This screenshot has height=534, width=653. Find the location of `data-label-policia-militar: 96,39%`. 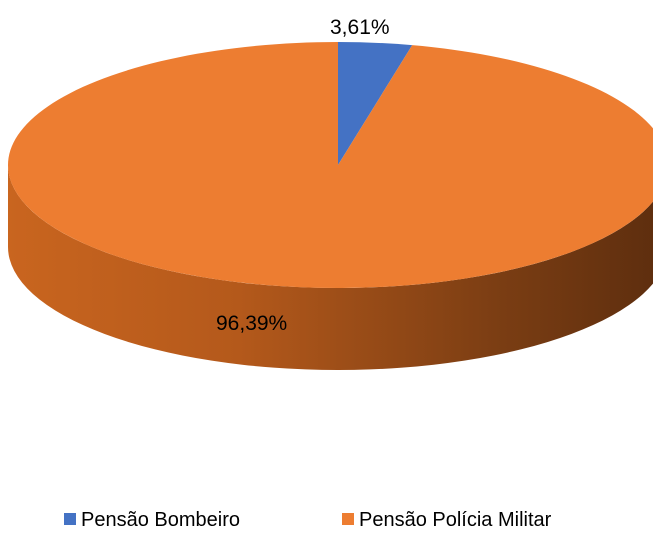

data-label-policia-militar: 96,39% is located at coordinates (251, 323).